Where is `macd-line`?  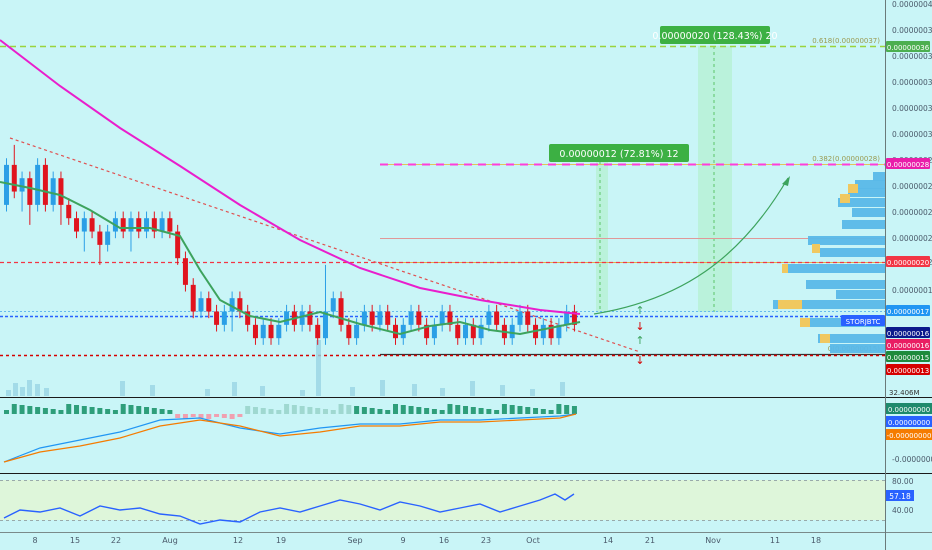 macd-line is located at coordinates (290, 438).